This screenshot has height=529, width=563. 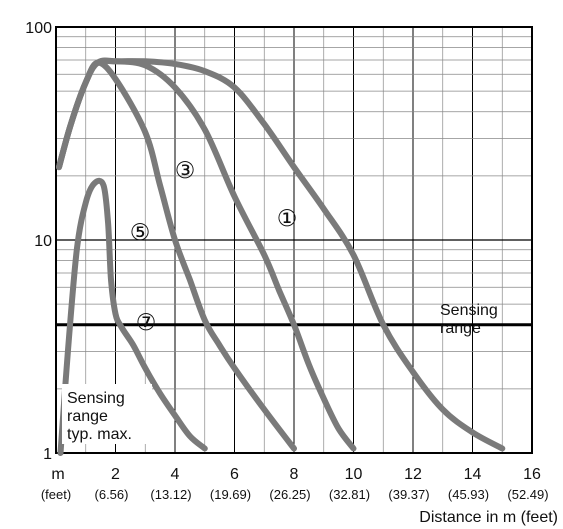 I want to click on series-marker-7: ⑦, so click(x=146, y=323).